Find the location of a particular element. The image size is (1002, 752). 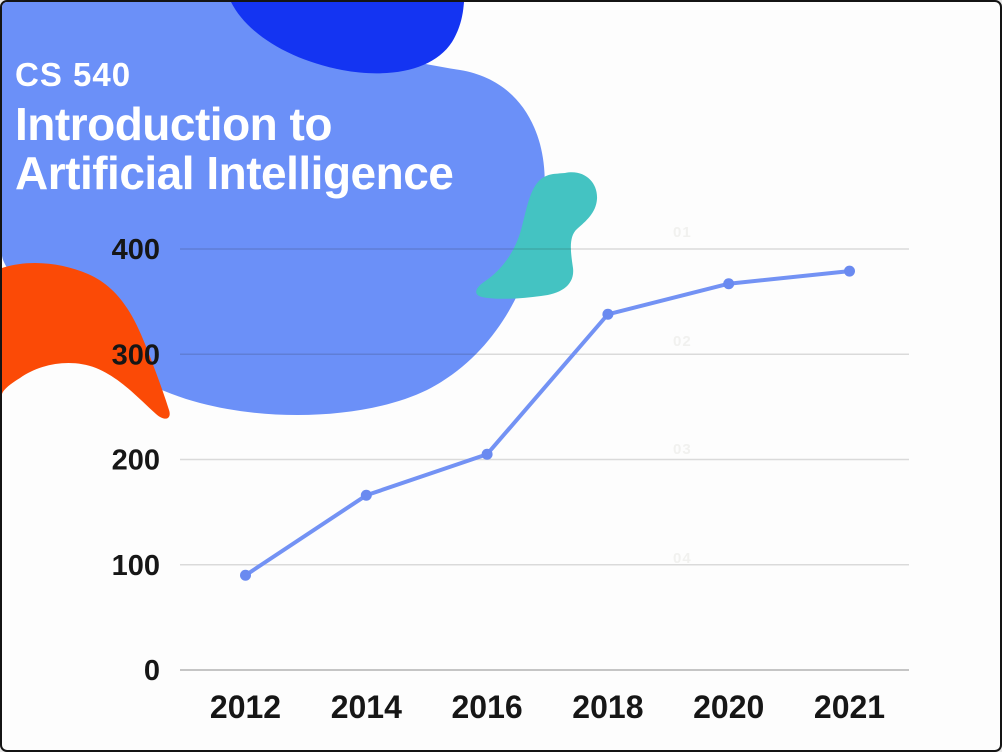

watermark-step: 02 is located at coordinates (682, 341).